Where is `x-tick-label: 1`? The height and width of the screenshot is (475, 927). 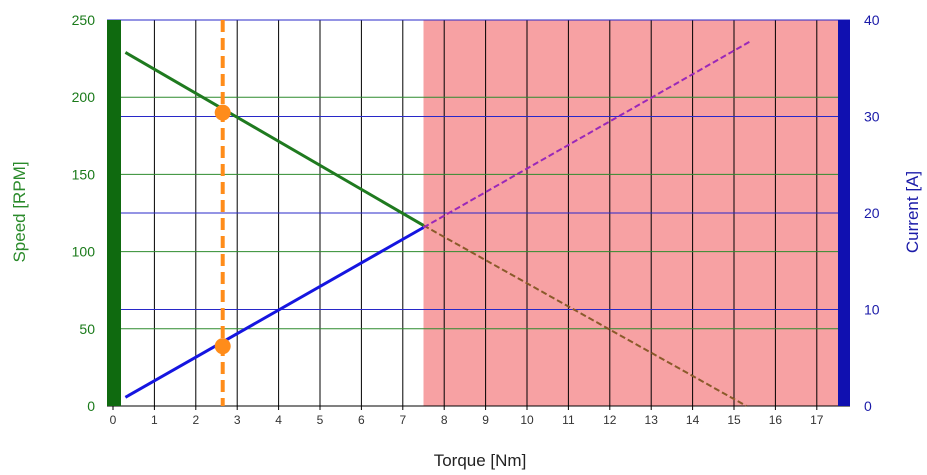
x-tick-label: 1 is located at coordinates (154, 420).